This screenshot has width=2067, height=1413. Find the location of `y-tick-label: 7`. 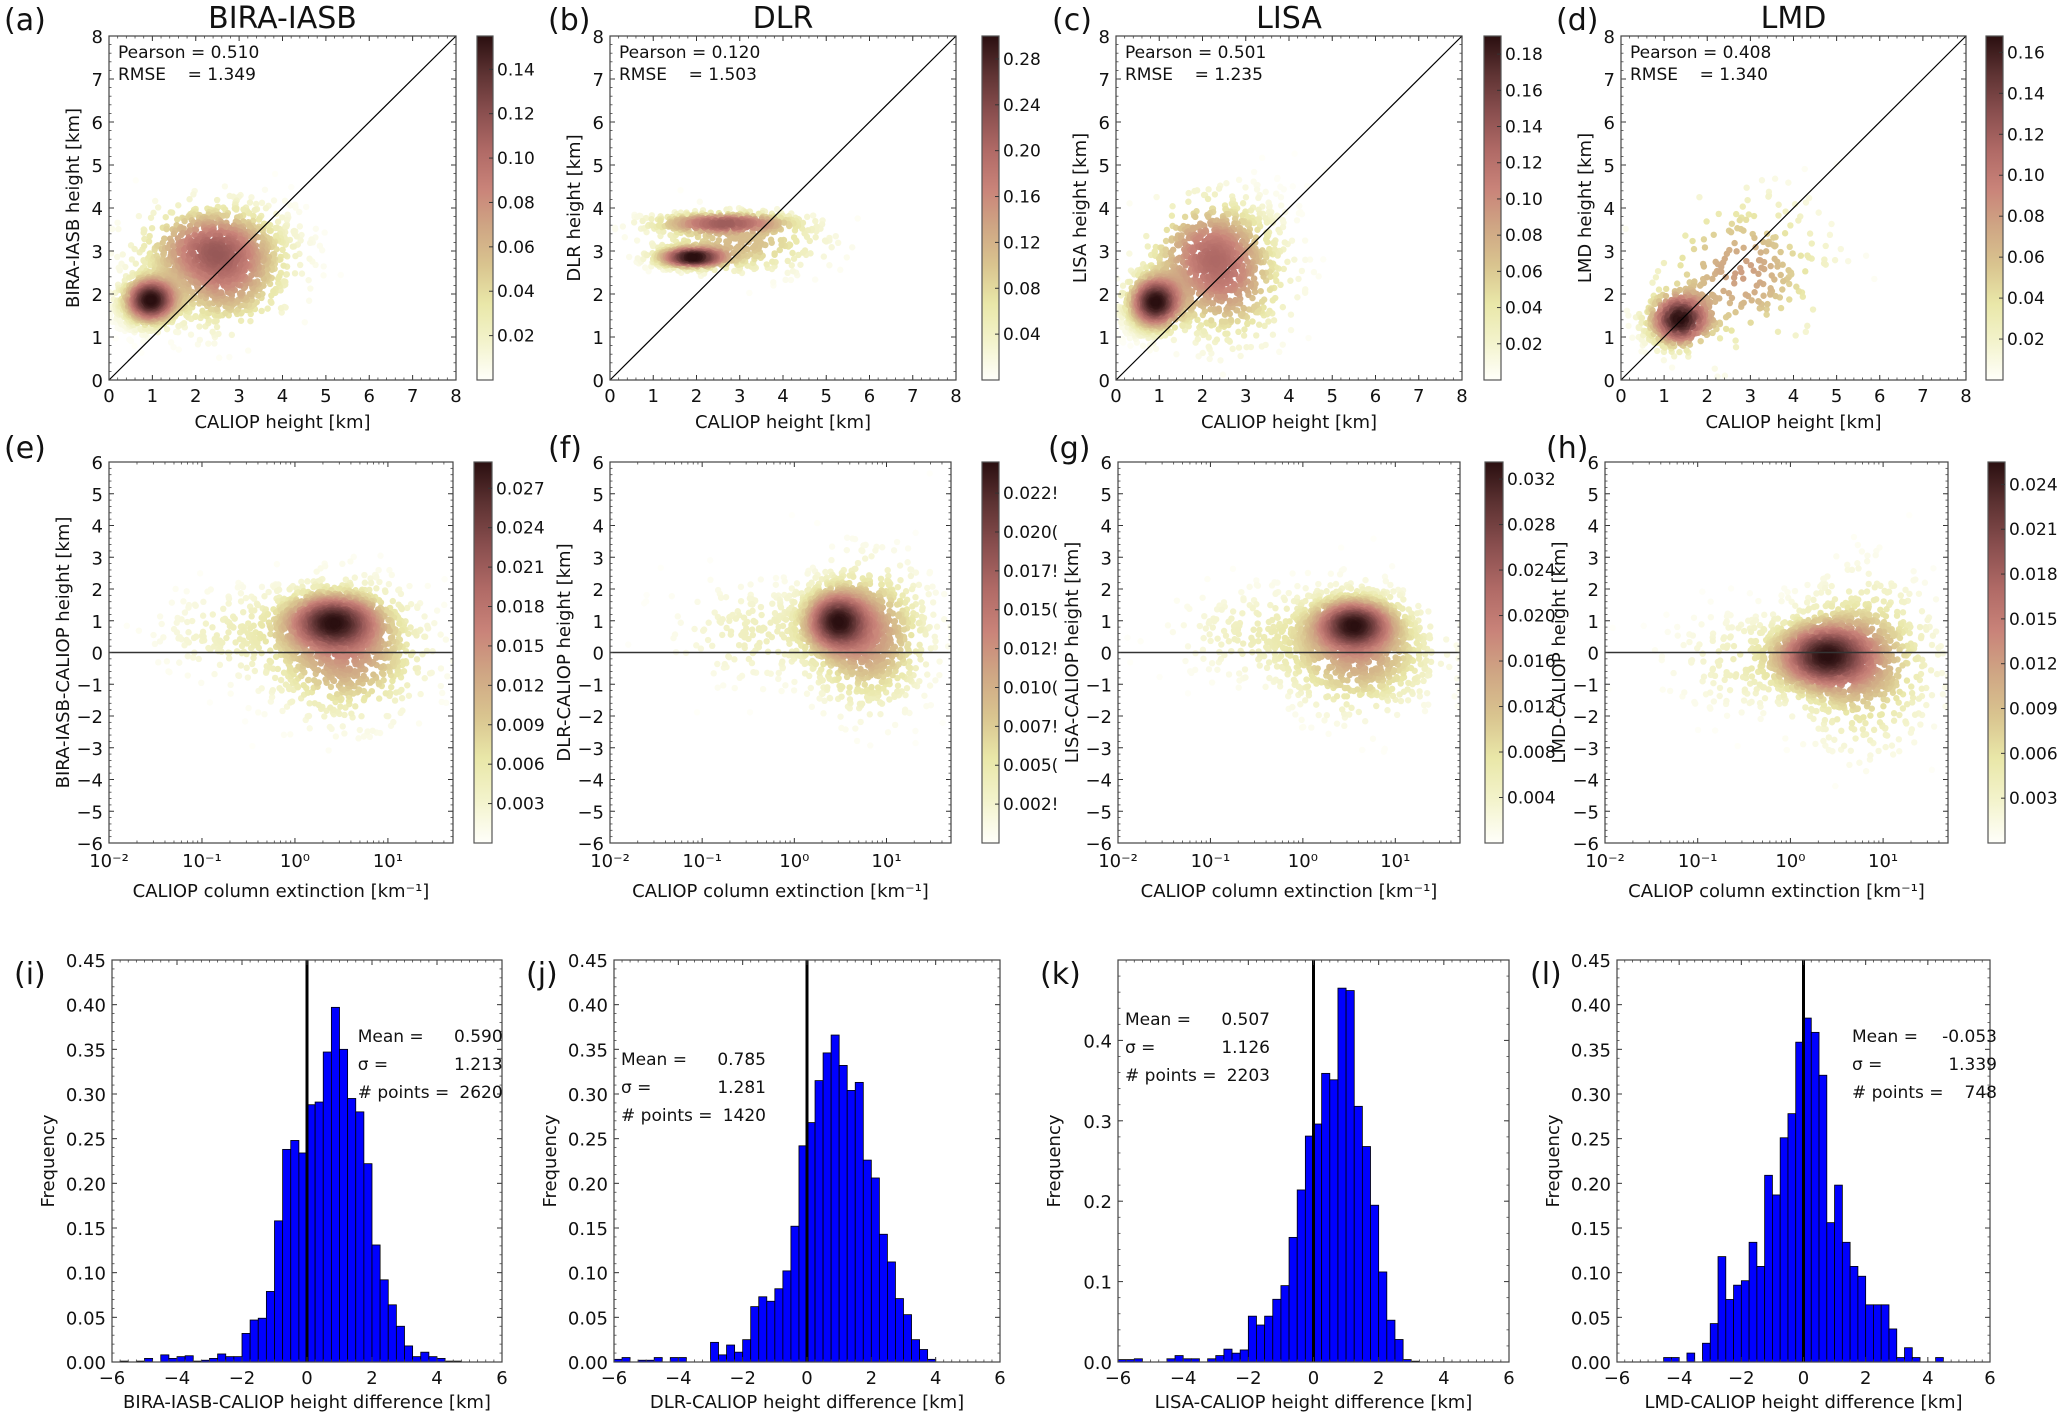

y-tick-label: 7 is located at coordinates (598, 80).